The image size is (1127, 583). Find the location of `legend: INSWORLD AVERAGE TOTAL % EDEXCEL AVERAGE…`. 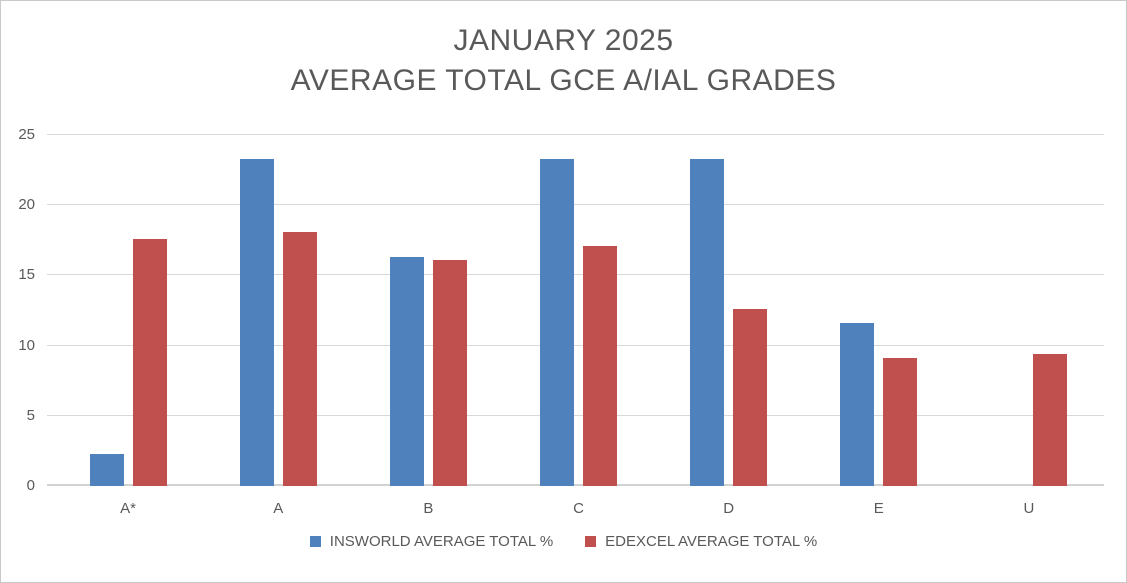

legend: INSWORLD AVERAGE TOTAL % EDEXCEL AVERAGE… is located at coordinates (563, 541).